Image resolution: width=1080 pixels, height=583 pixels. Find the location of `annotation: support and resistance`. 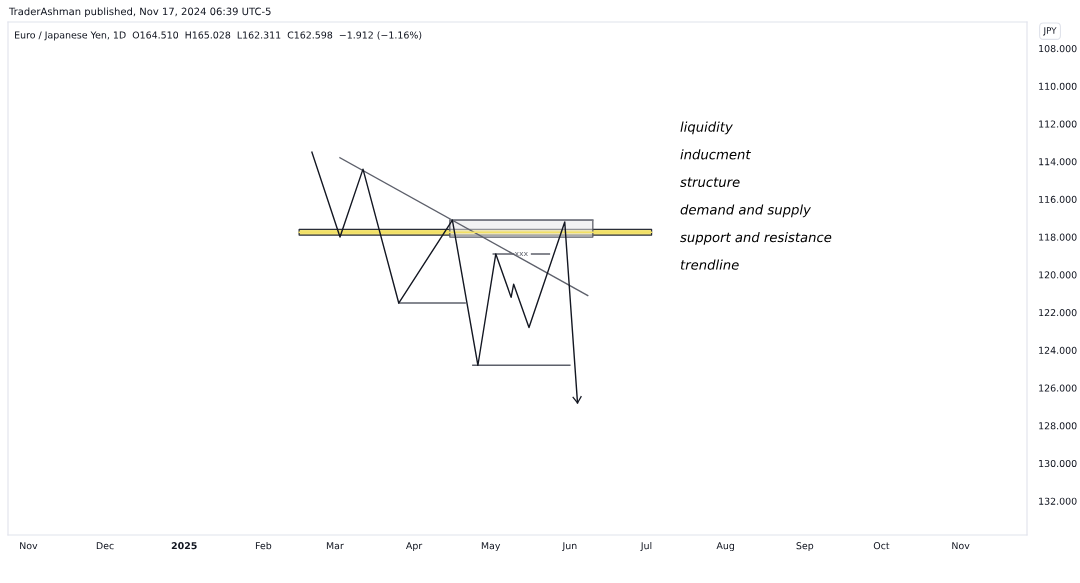

annotation: support and resistance is located at coordinates (756, 238).